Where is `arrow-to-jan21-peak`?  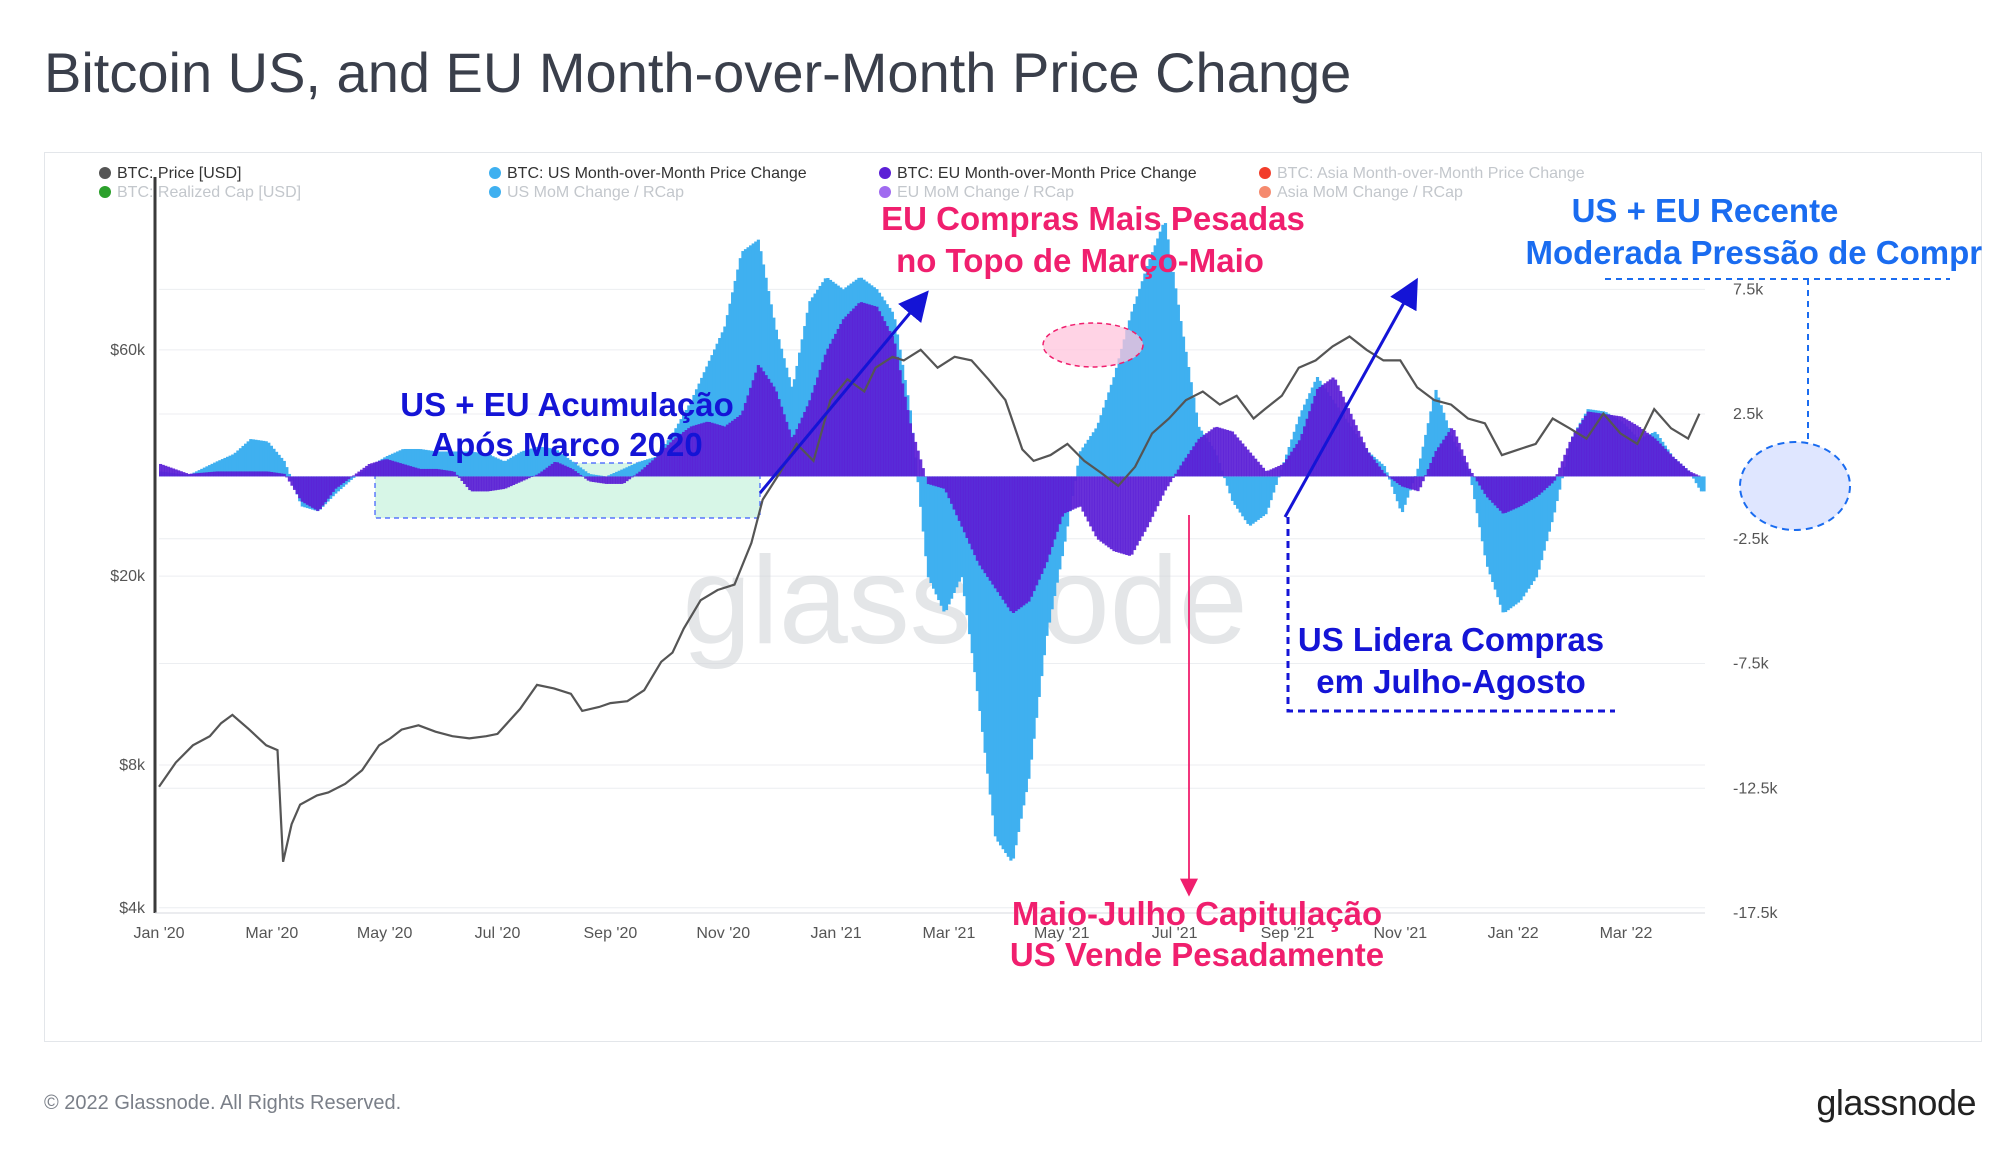
arrow-to-jan21-peak is located at coordinates (843, 392).